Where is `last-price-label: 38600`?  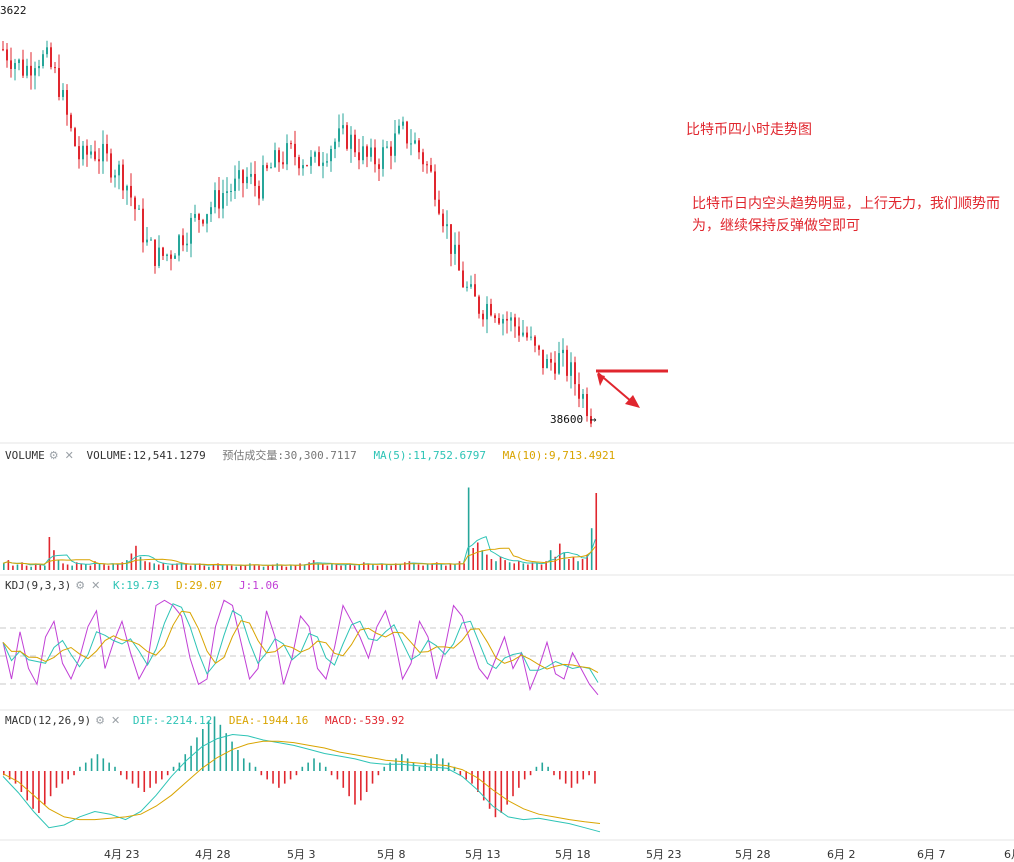
last-price-label: 38600 is located at coordinates (567, 419).